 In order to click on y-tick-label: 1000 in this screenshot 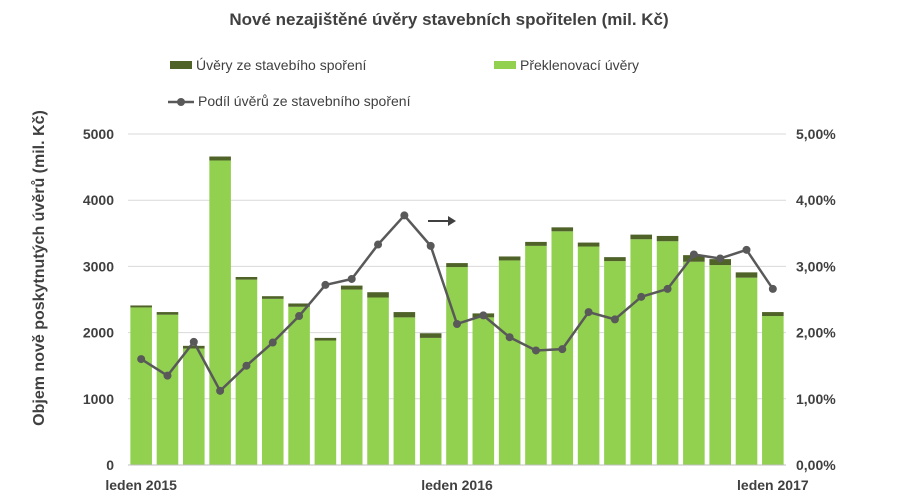, I will do `click(98, 399)`.